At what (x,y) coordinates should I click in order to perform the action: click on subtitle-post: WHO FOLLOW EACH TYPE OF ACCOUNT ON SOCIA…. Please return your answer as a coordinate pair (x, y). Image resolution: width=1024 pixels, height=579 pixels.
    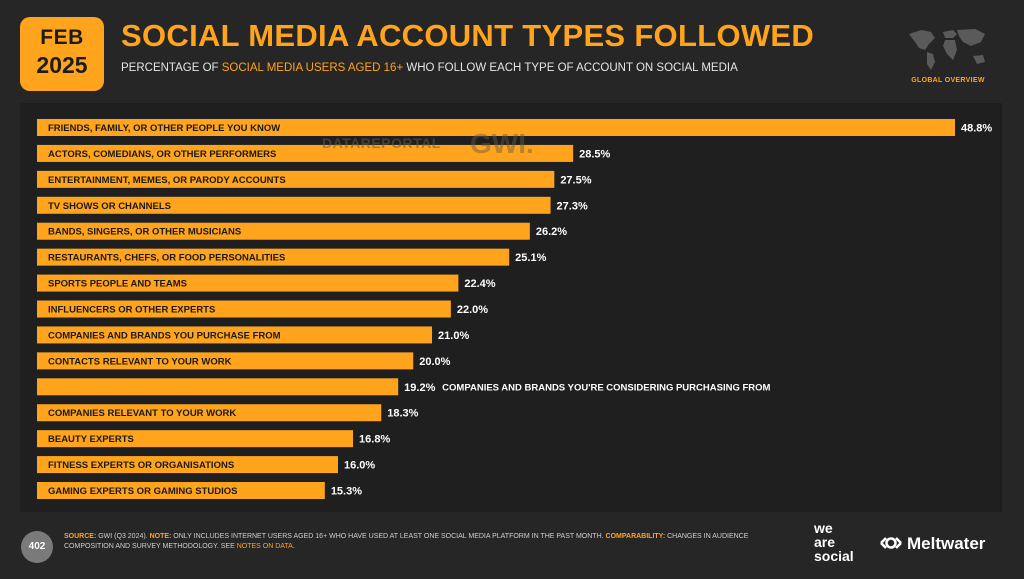
    Looking at the image, I should click on (570, 68).